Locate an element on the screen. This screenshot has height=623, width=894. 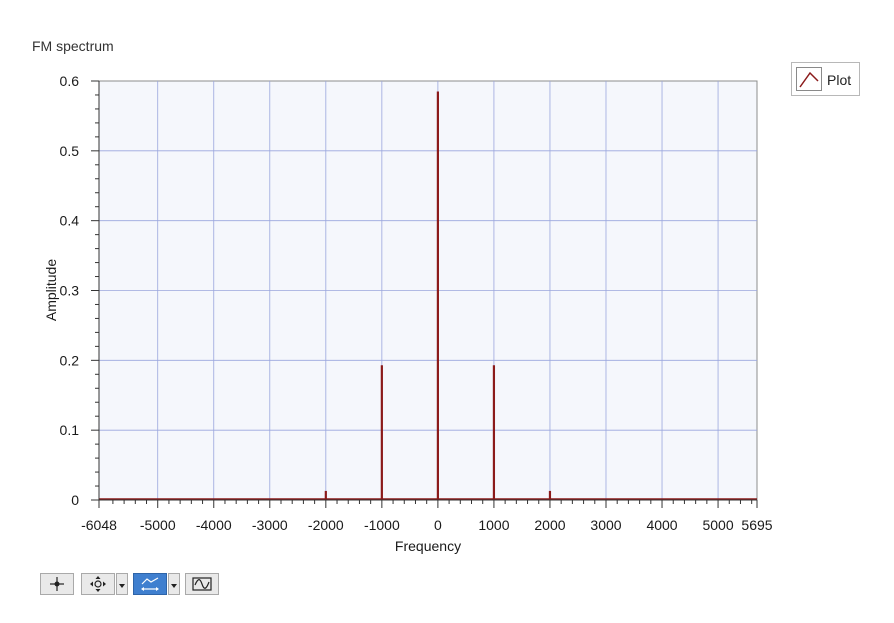
cursor-tool-button is located at coordinates (57, 584).